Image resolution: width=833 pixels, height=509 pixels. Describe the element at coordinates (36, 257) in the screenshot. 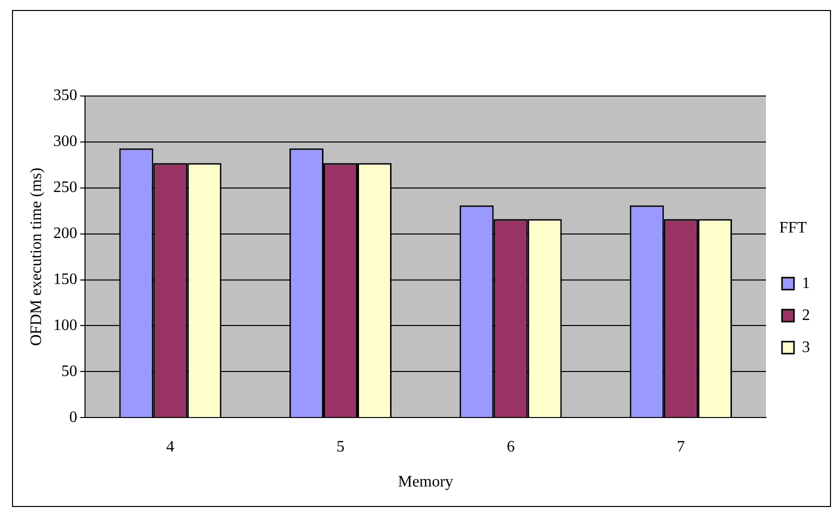

I see `y-axis-title: OFDM execution time (ms)` at that location.